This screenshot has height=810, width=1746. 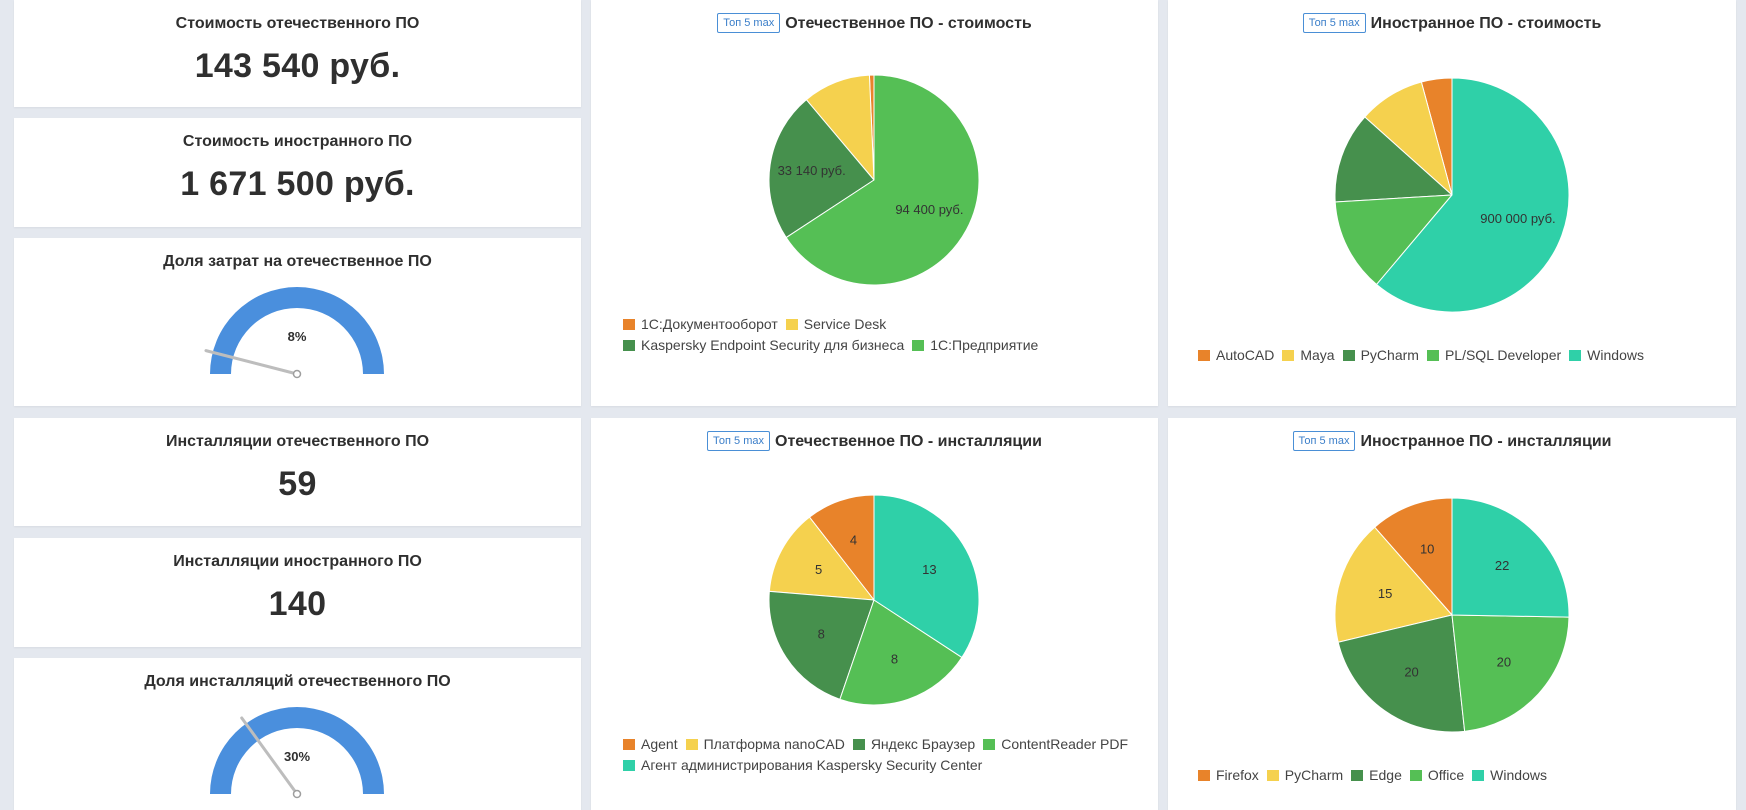 What do you see at coordinates (765, 744) in the screenshot?
I see `legend-item: Платформа nanoCAD` at bounding box center [765, 744].